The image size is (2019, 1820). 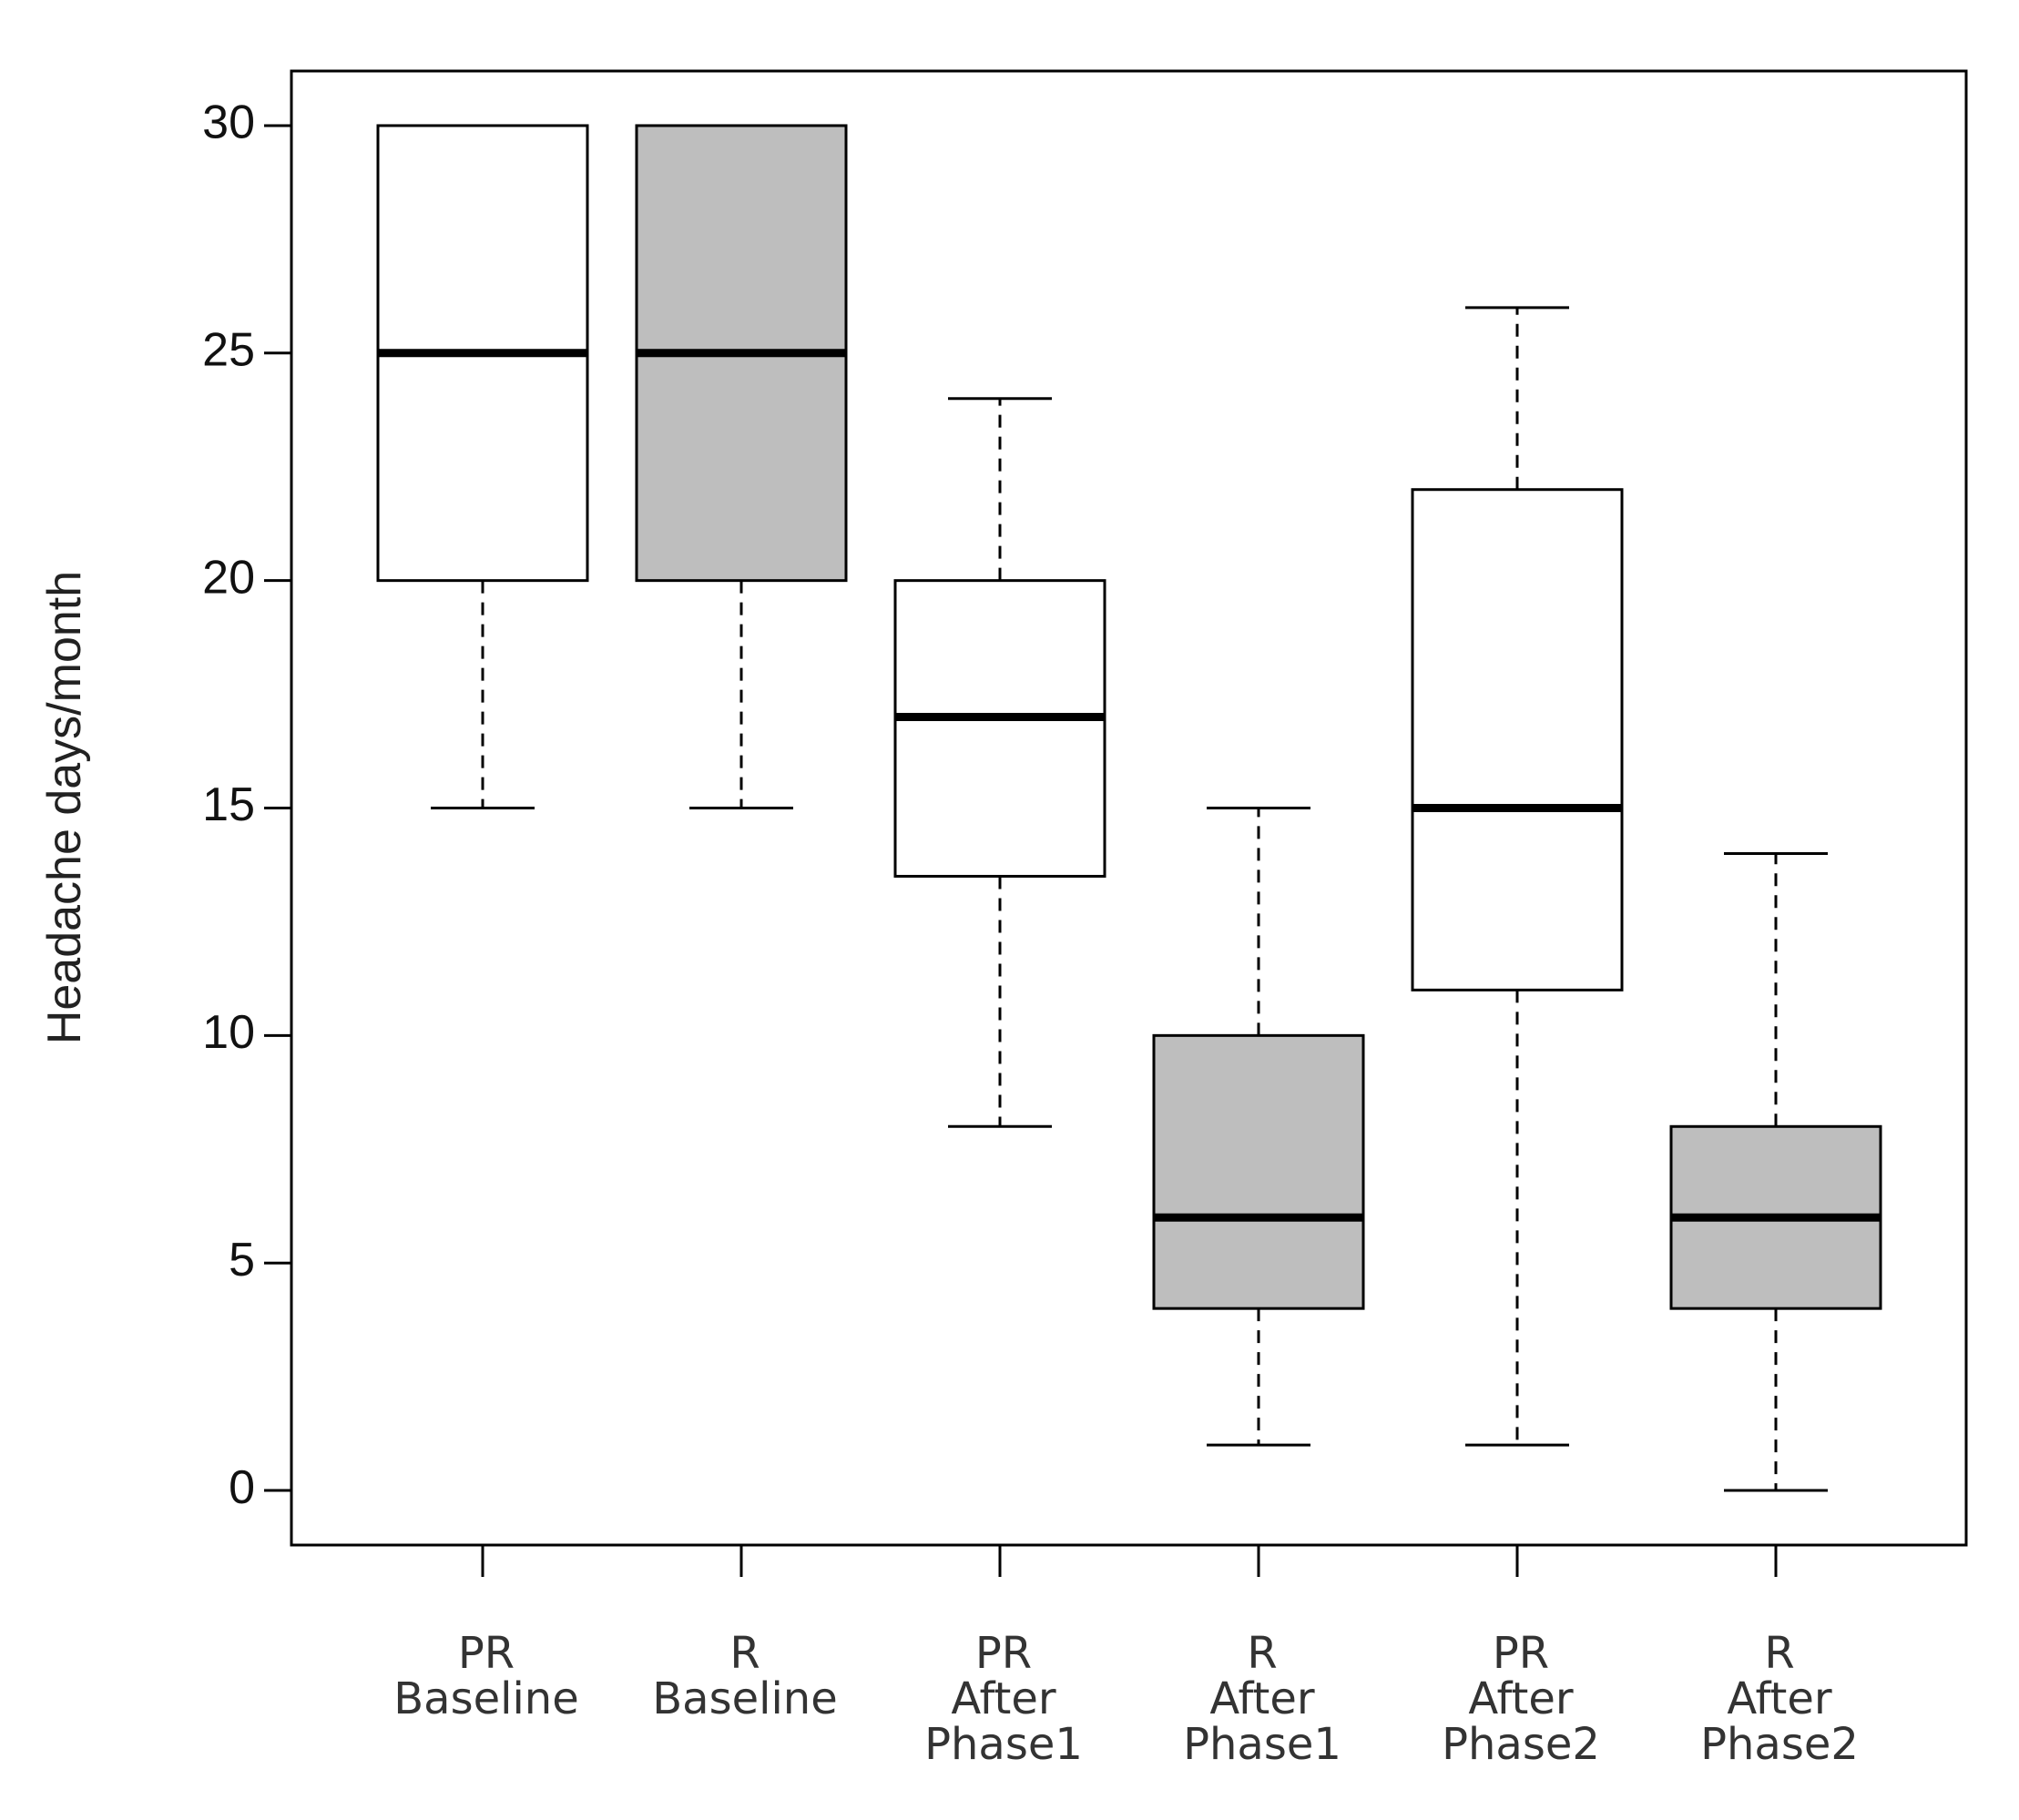 I want to click on y-tick-label: 5, so click(x=242, y=1260).